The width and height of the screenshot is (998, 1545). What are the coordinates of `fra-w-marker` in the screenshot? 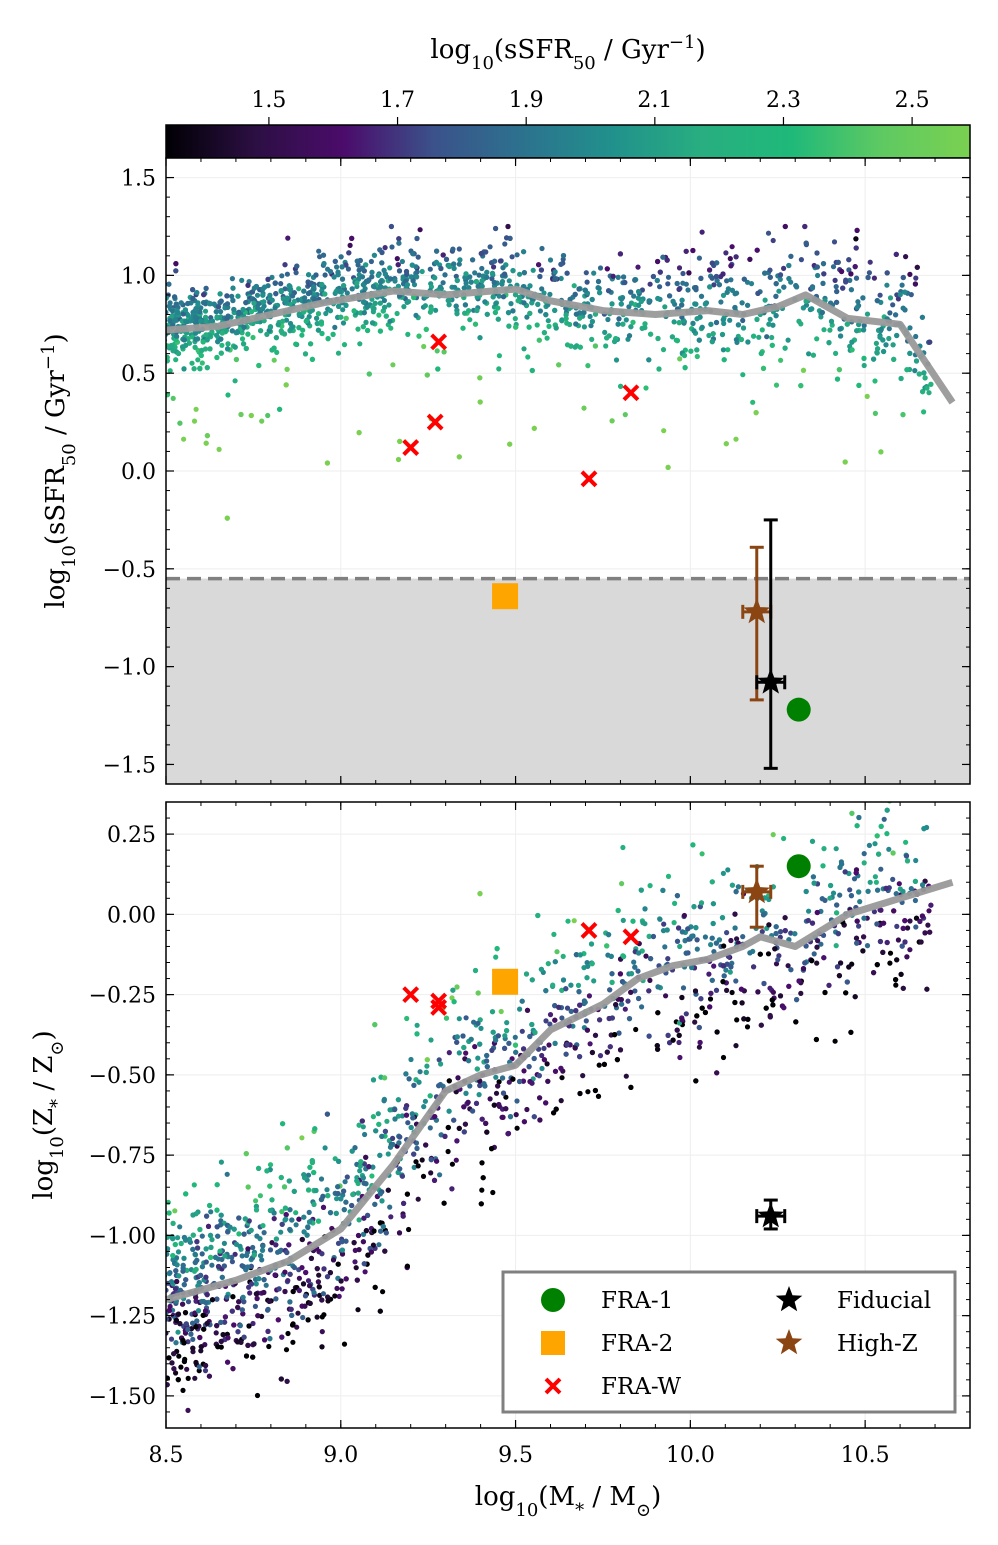 It's located at (411, 447).